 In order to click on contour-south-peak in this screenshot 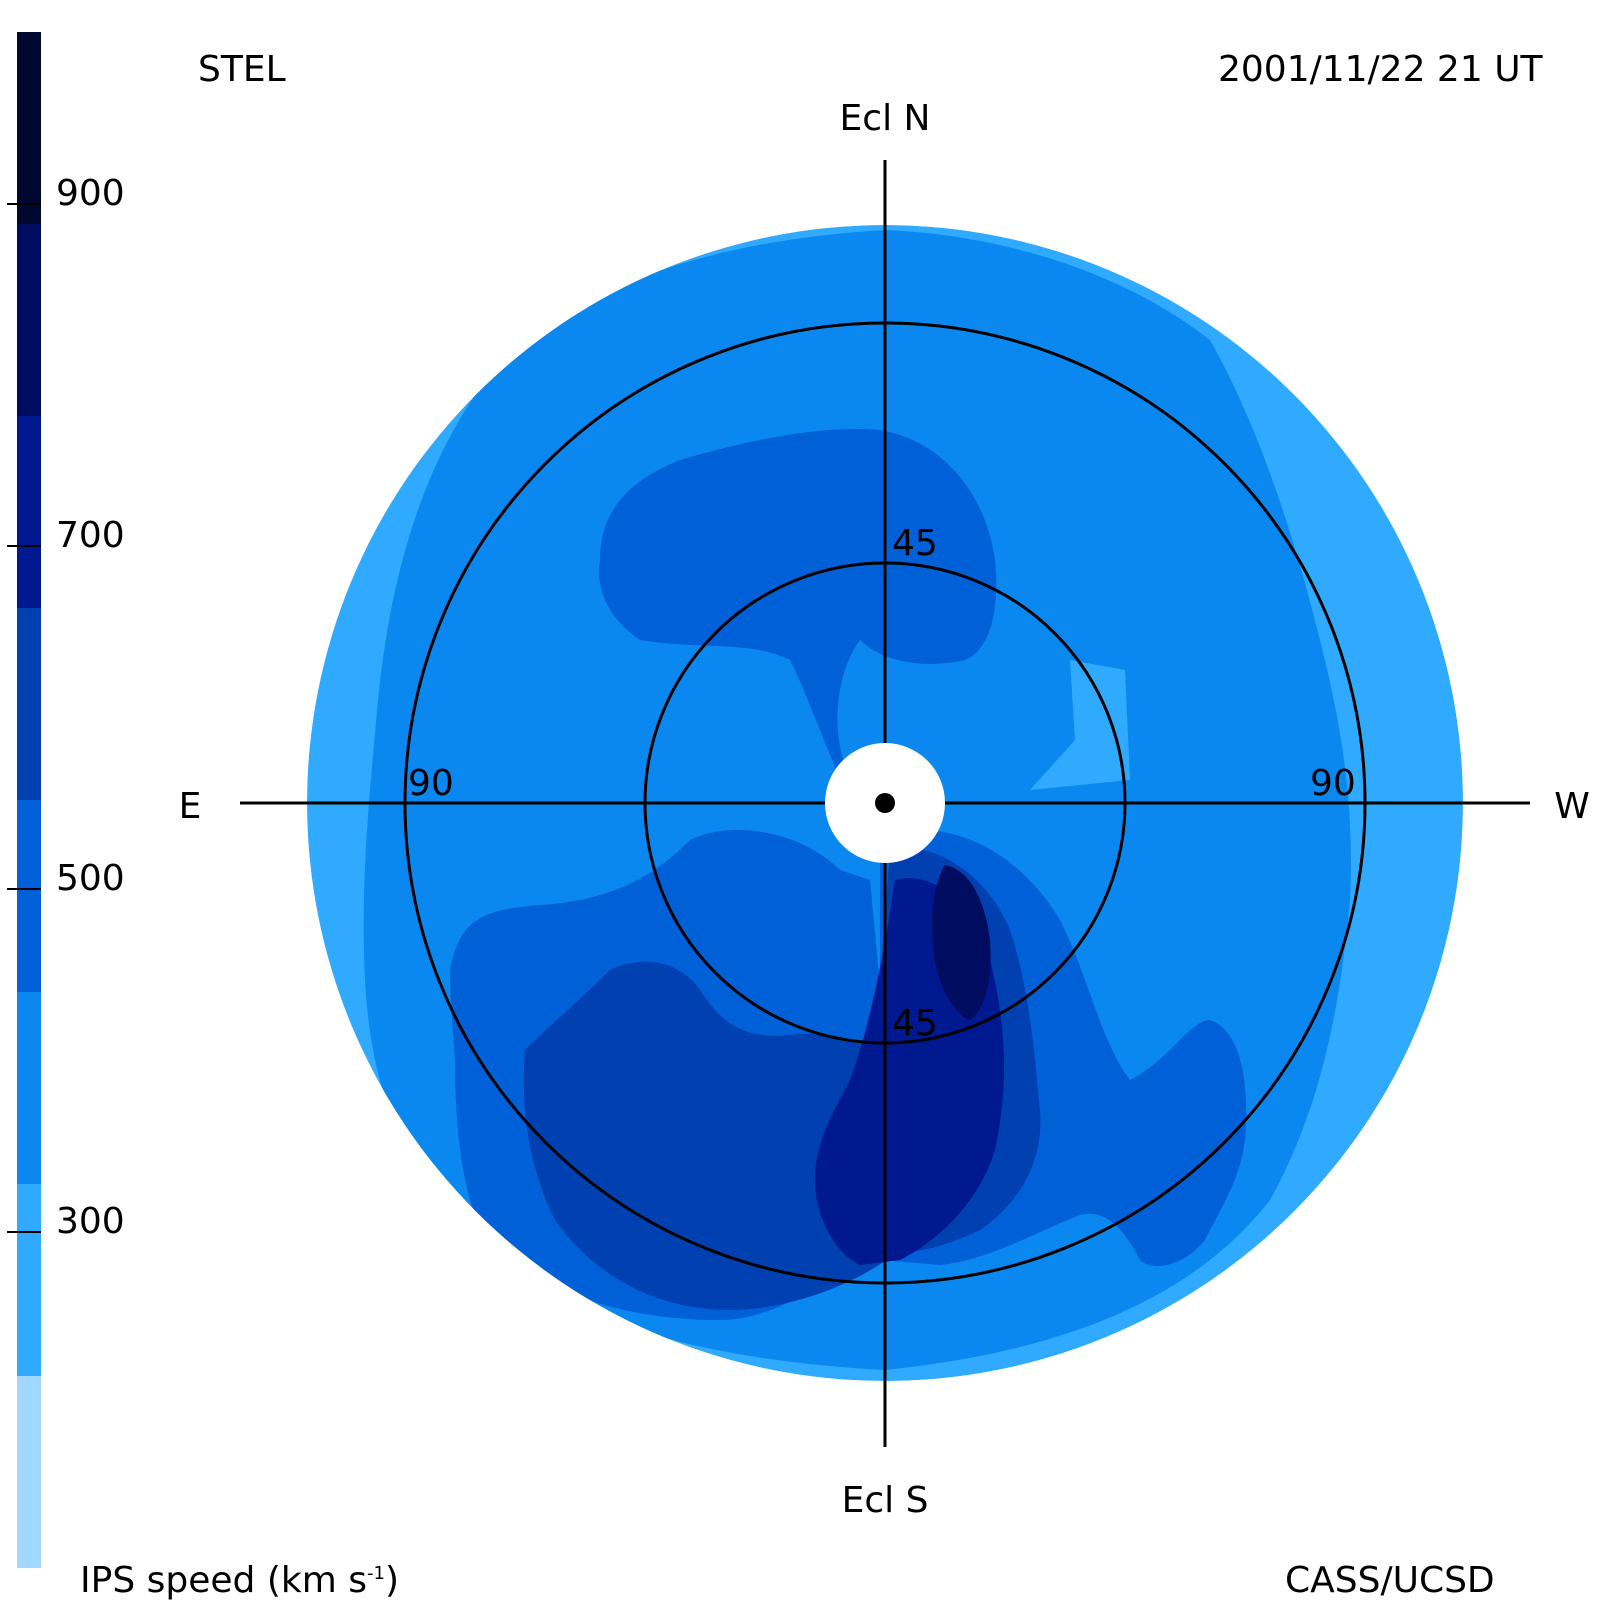, I will do `click(961, 942)`.